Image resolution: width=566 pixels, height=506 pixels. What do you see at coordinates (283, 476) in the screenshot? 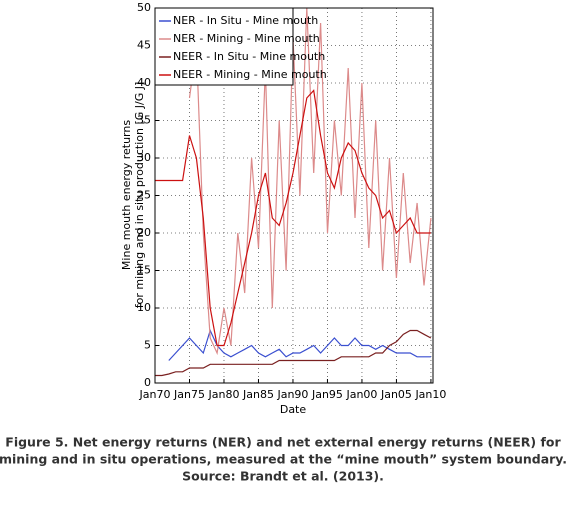
I see `caption: Source: Brandt et al. (2013).` at bounding box center [283, 476].